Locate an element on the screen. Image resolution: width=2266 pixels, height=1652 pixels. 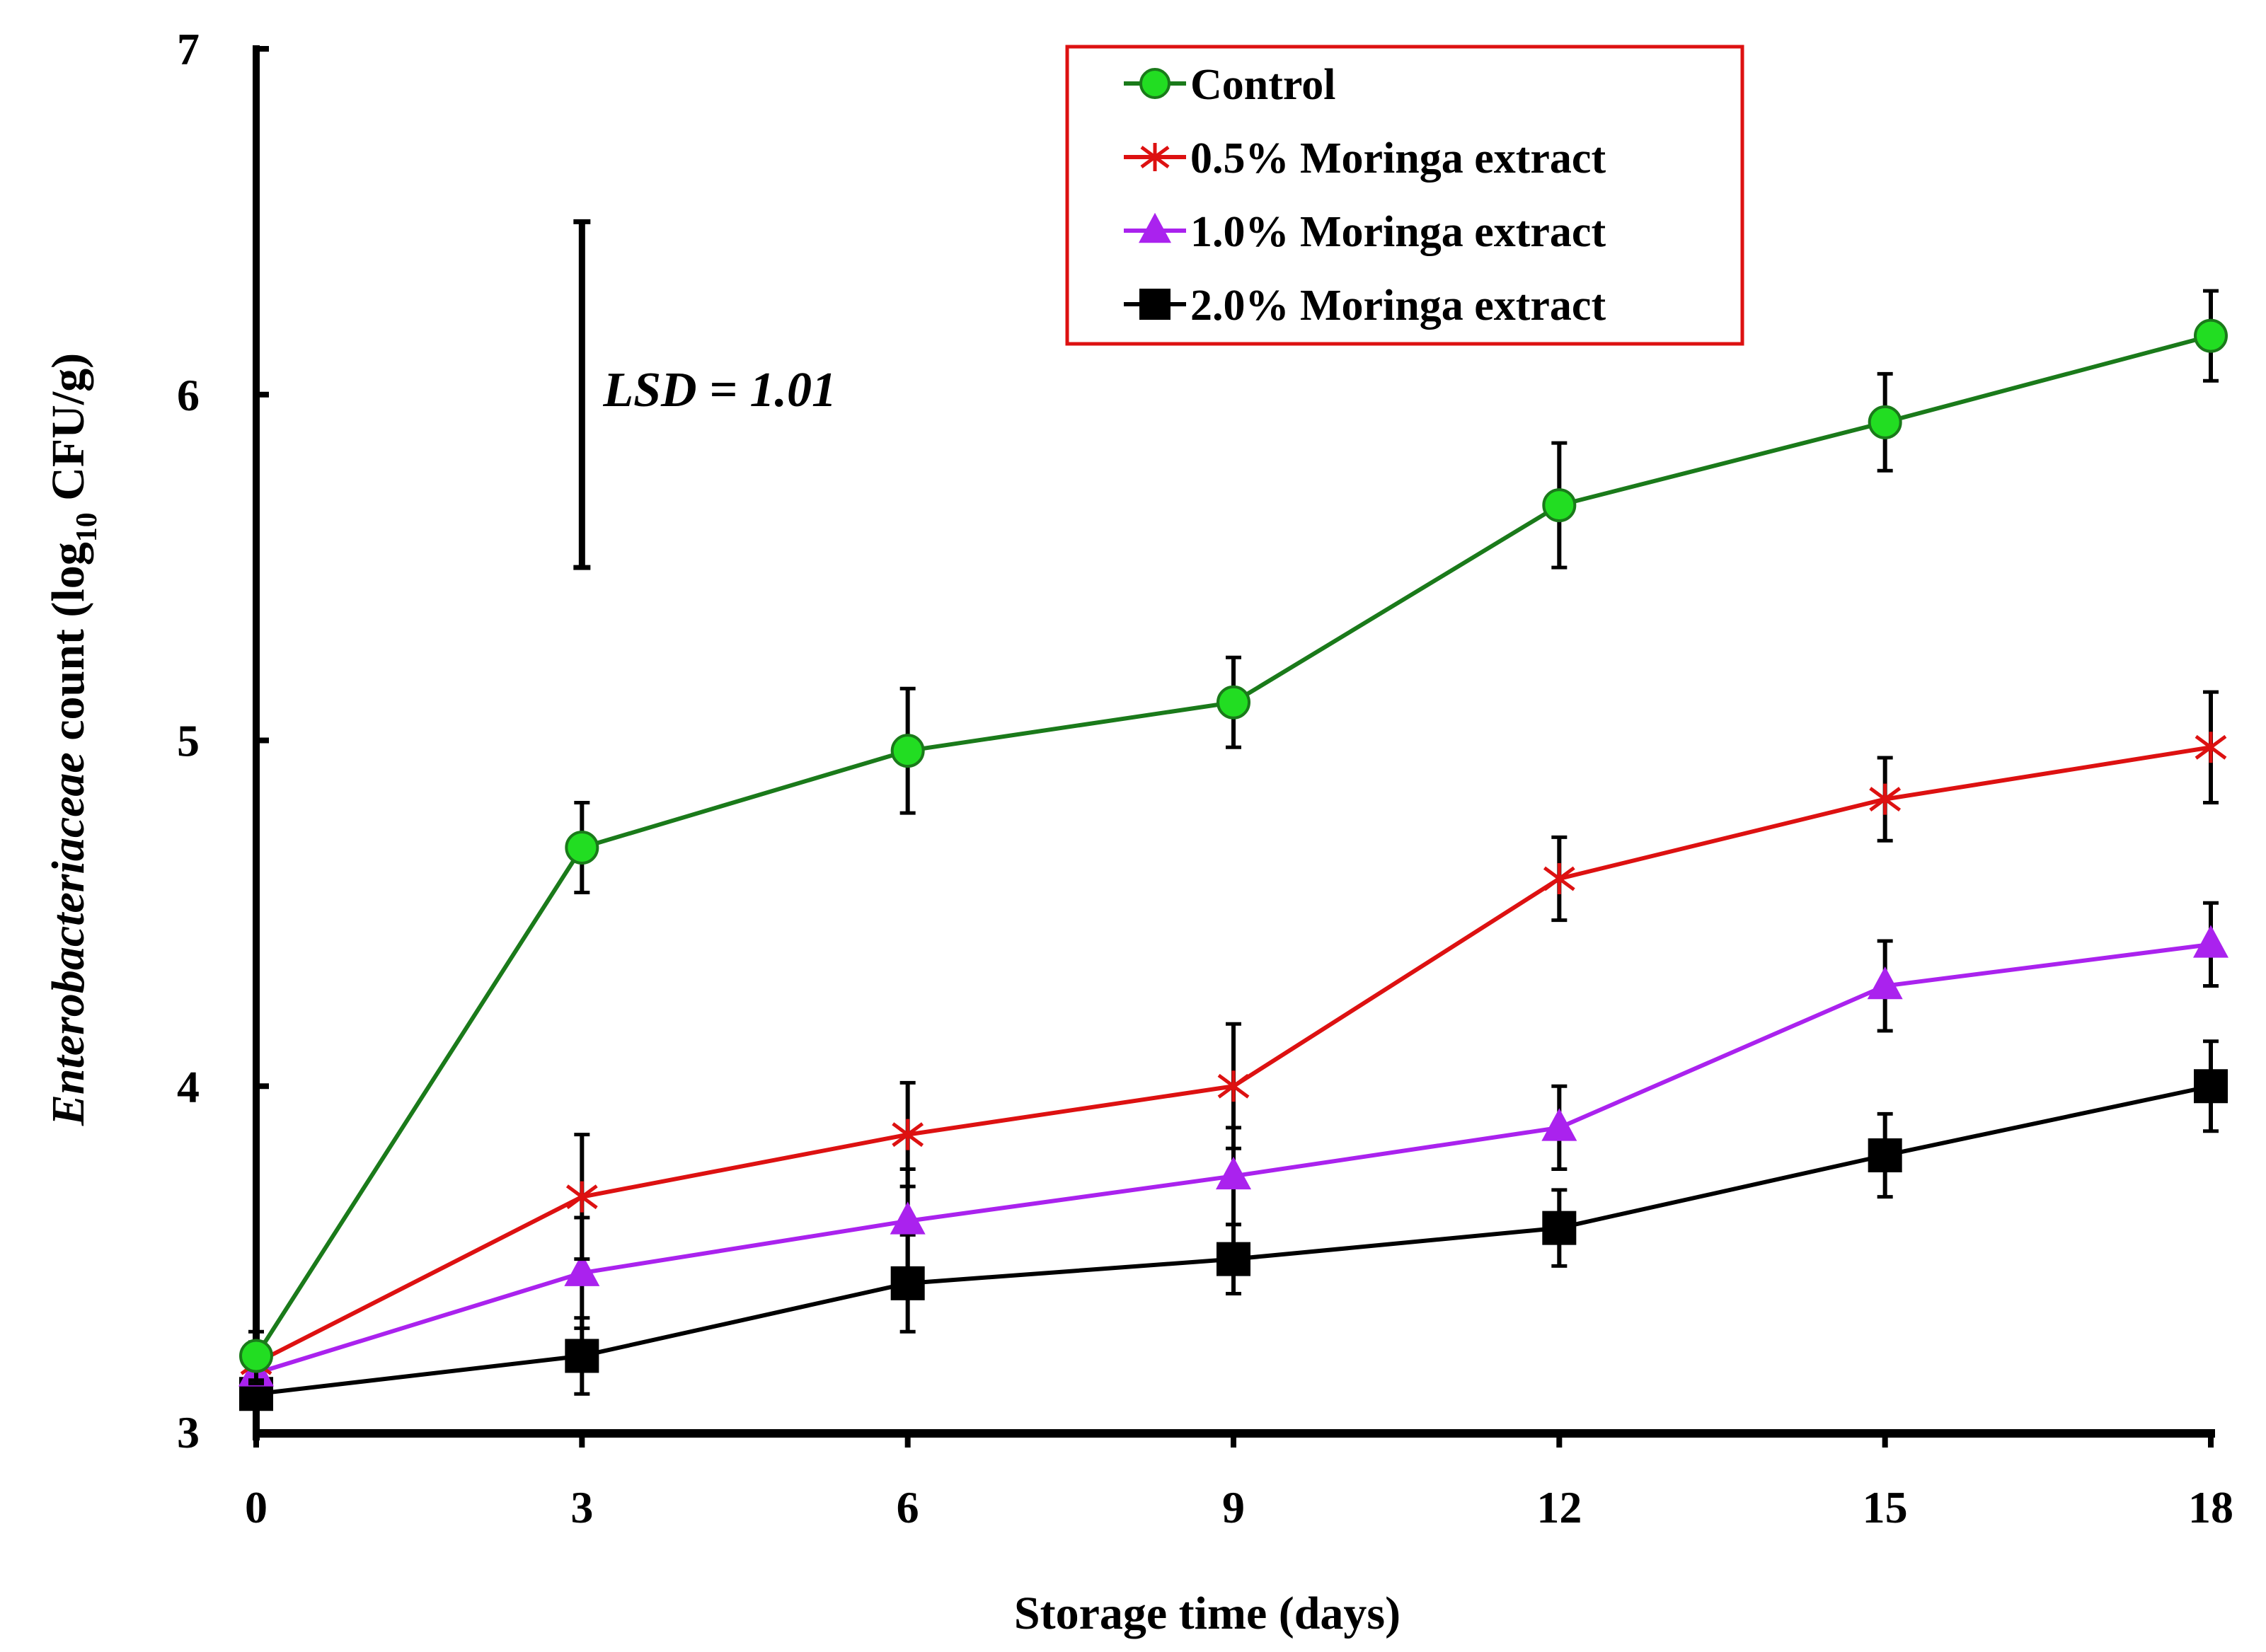
x-tick-label: 3 is located at coordinates (581, 1507).